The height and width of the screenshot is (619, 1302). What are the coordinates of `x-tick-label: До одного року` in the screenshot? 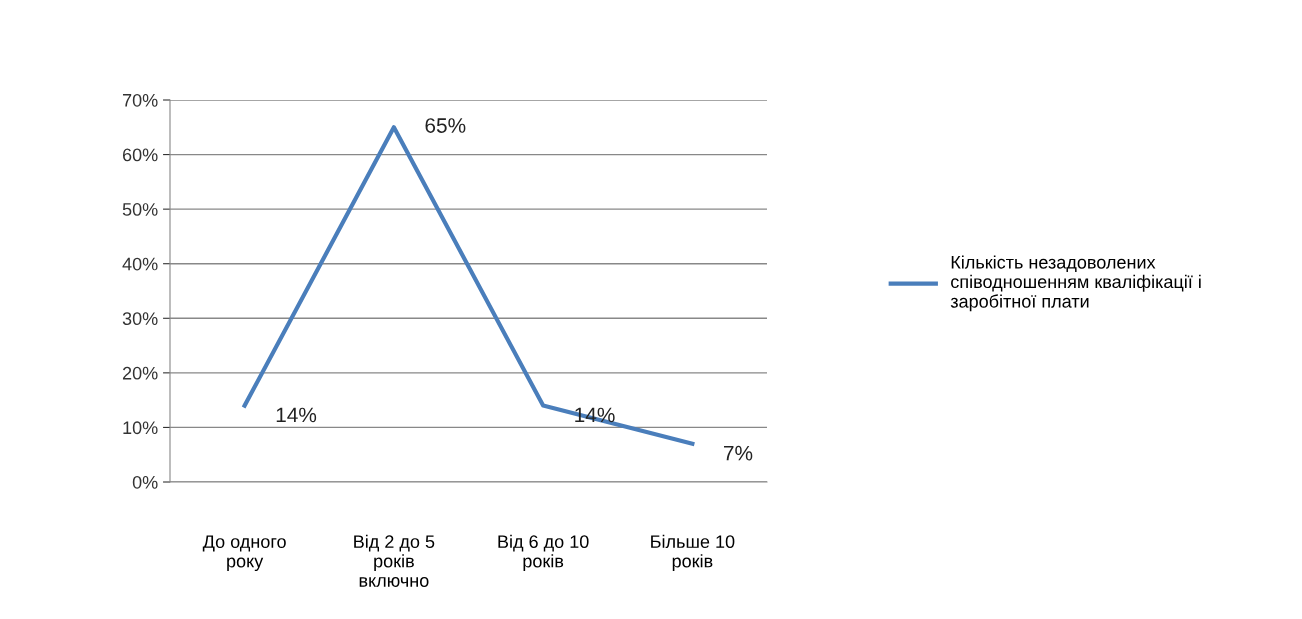 It's located at (244, 553).